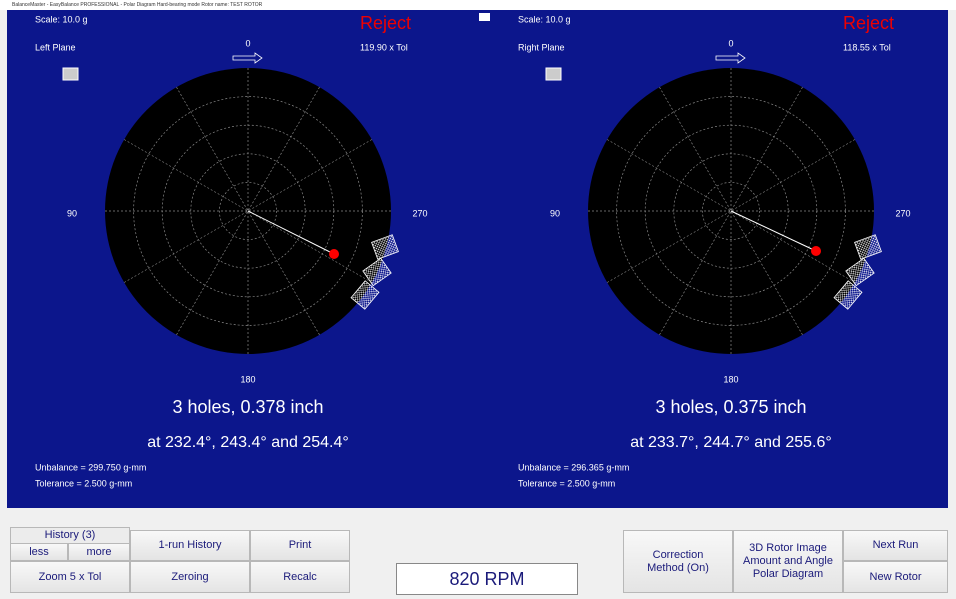 Image resolution: width=956 pixels, height=599 pixels. What do you see at coordinates (39, 552) in the screenshot?
I see `less-button: less` at bounding box center [39, 552].